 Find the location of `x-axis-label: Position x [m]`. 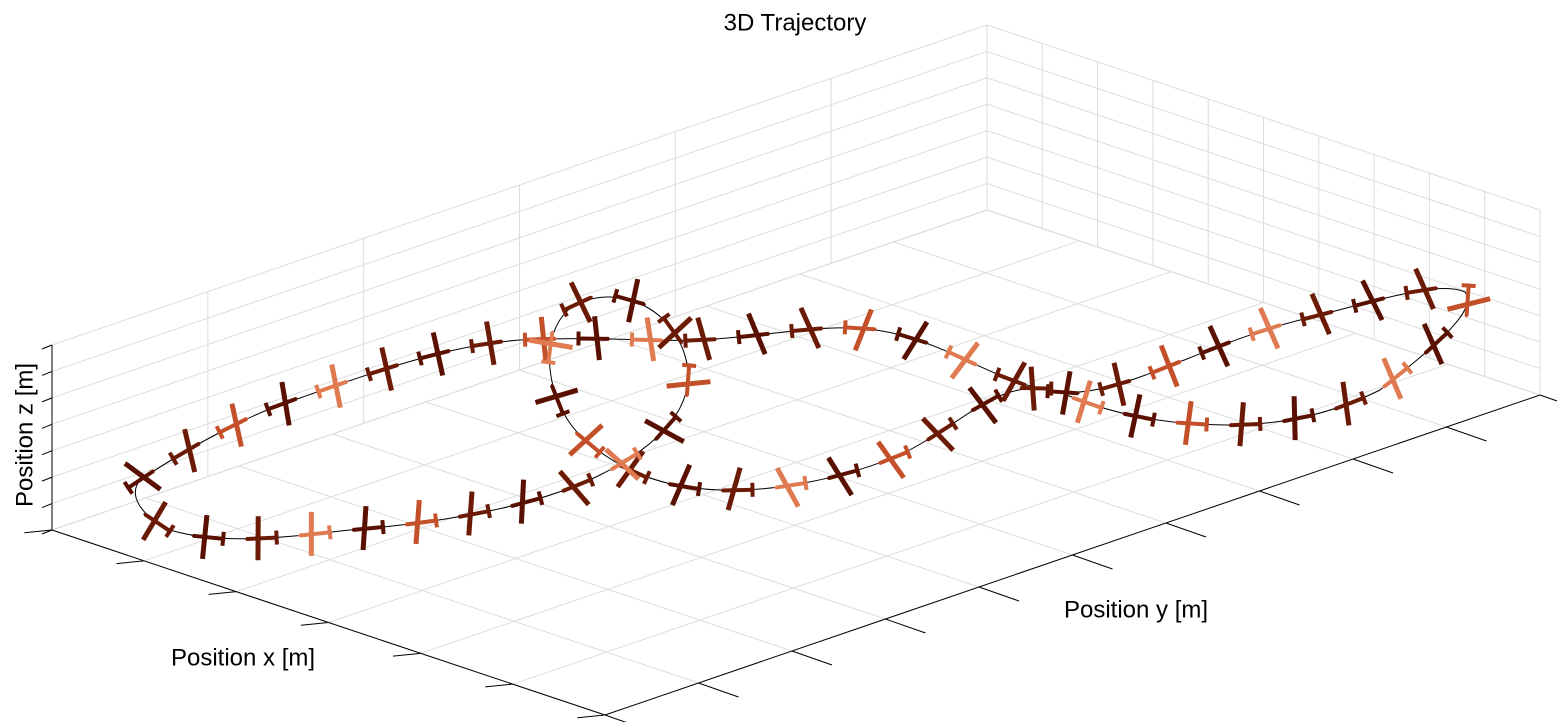

x-axis-label: Position x [m] is located at coordinates (243, 657).